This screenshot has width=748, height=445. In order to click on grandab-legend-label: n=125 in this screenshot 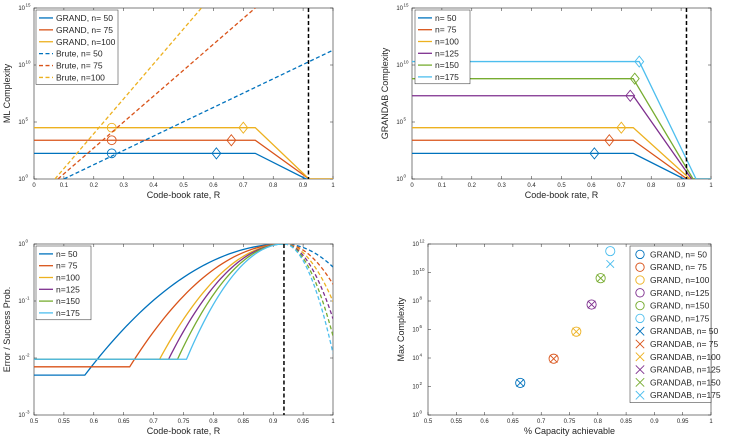, I will do `click(447, 53)`.